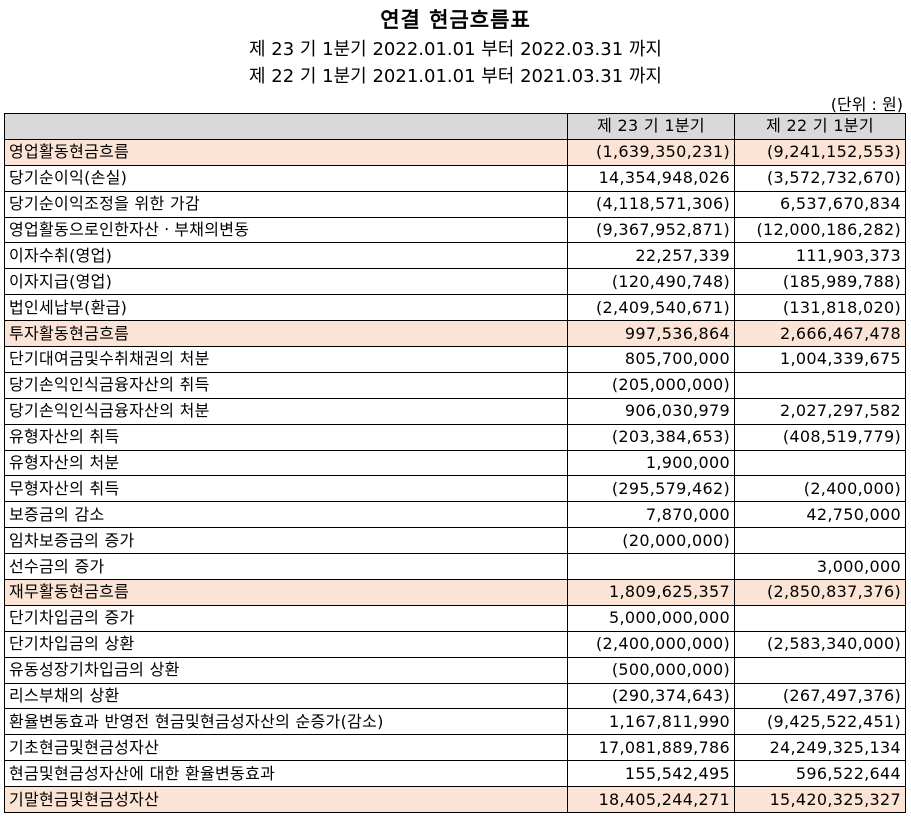 The width and height of the screenshot is (911, 821). I want to click on current-period-value: 22,257,339, so click(651, 256).